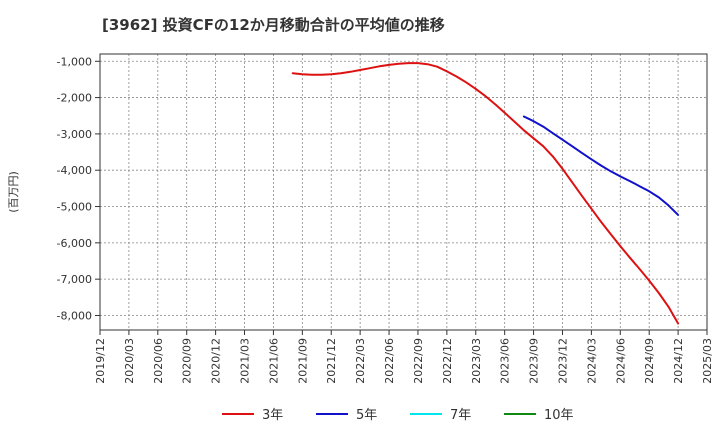 Image resolution: width=720 pixels, height=440 pixels. Describe the element at coordinates (74, 279) in the screenshot. I see `y-tick-label: -7,000` at that location.